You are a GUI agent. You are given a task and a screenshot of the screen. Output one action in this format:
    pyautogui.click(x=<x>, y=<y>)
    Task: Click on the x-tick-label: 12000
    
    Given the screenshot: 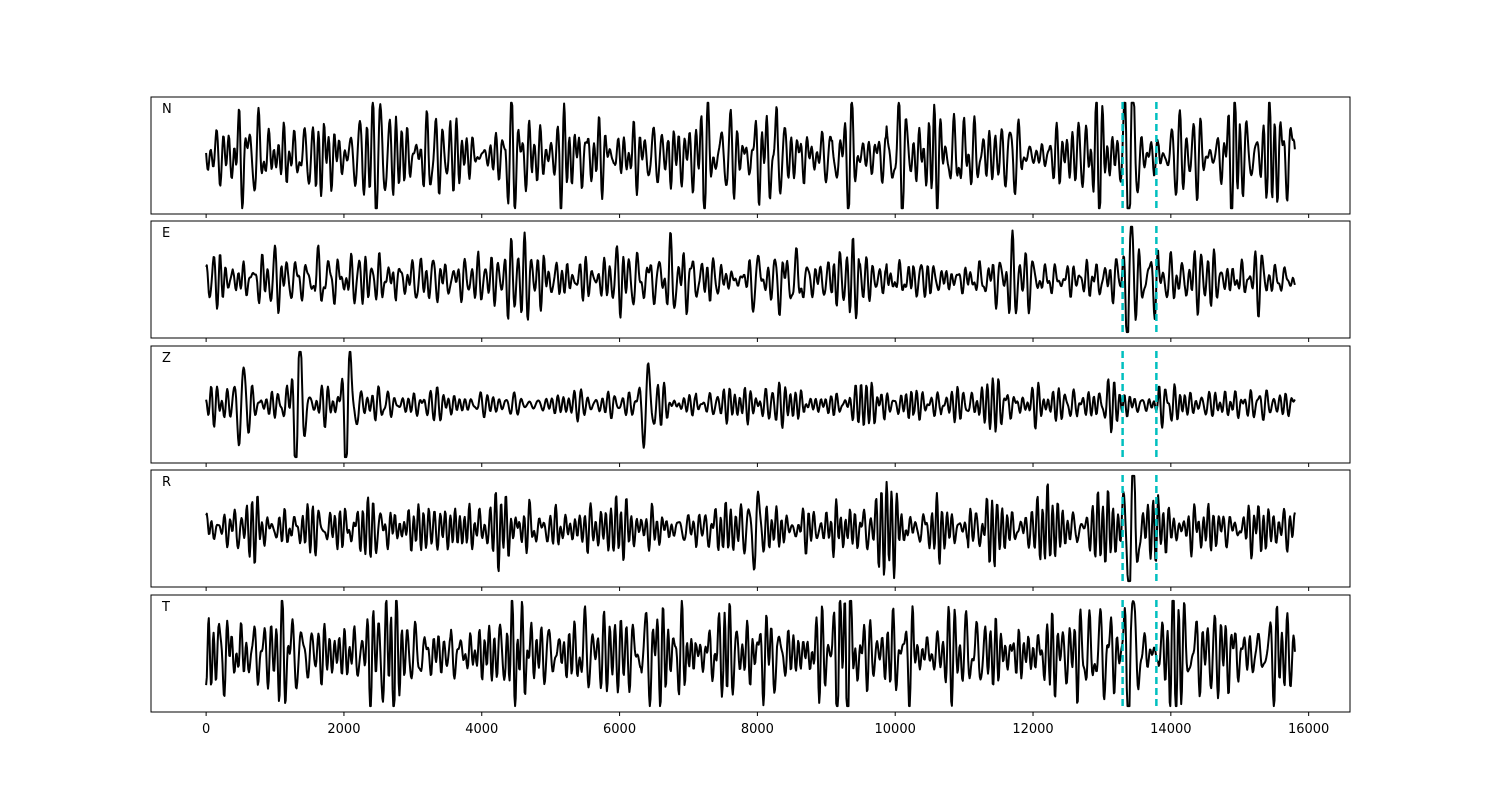 What is the action you would take?
    pyautogui.click(x=1032, y=729)
    